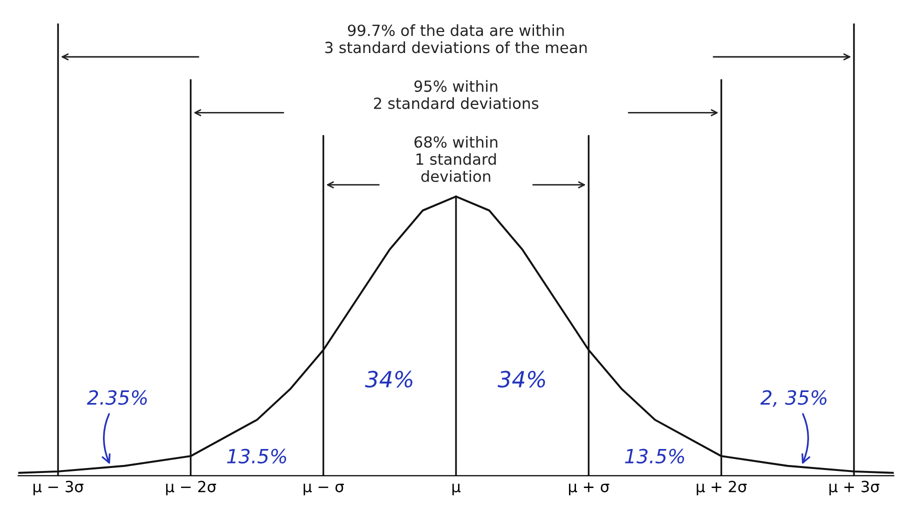 The height and width of the screenshot is (517, 912). What do you see at coordinates (191, 488) in the screenshot?
I see `x-tick-label: μ − 2σ` at bounding box center [191, 488].